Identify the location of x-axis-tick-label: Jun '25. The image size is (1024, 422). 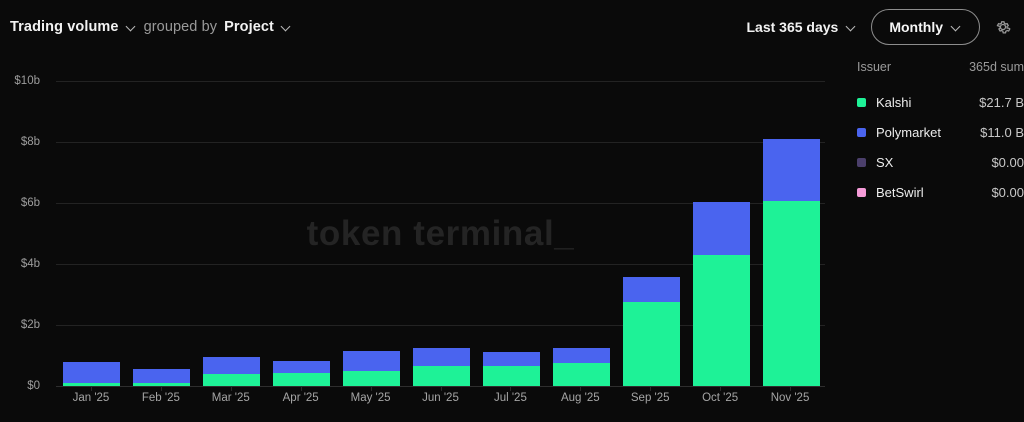
(440, 398).